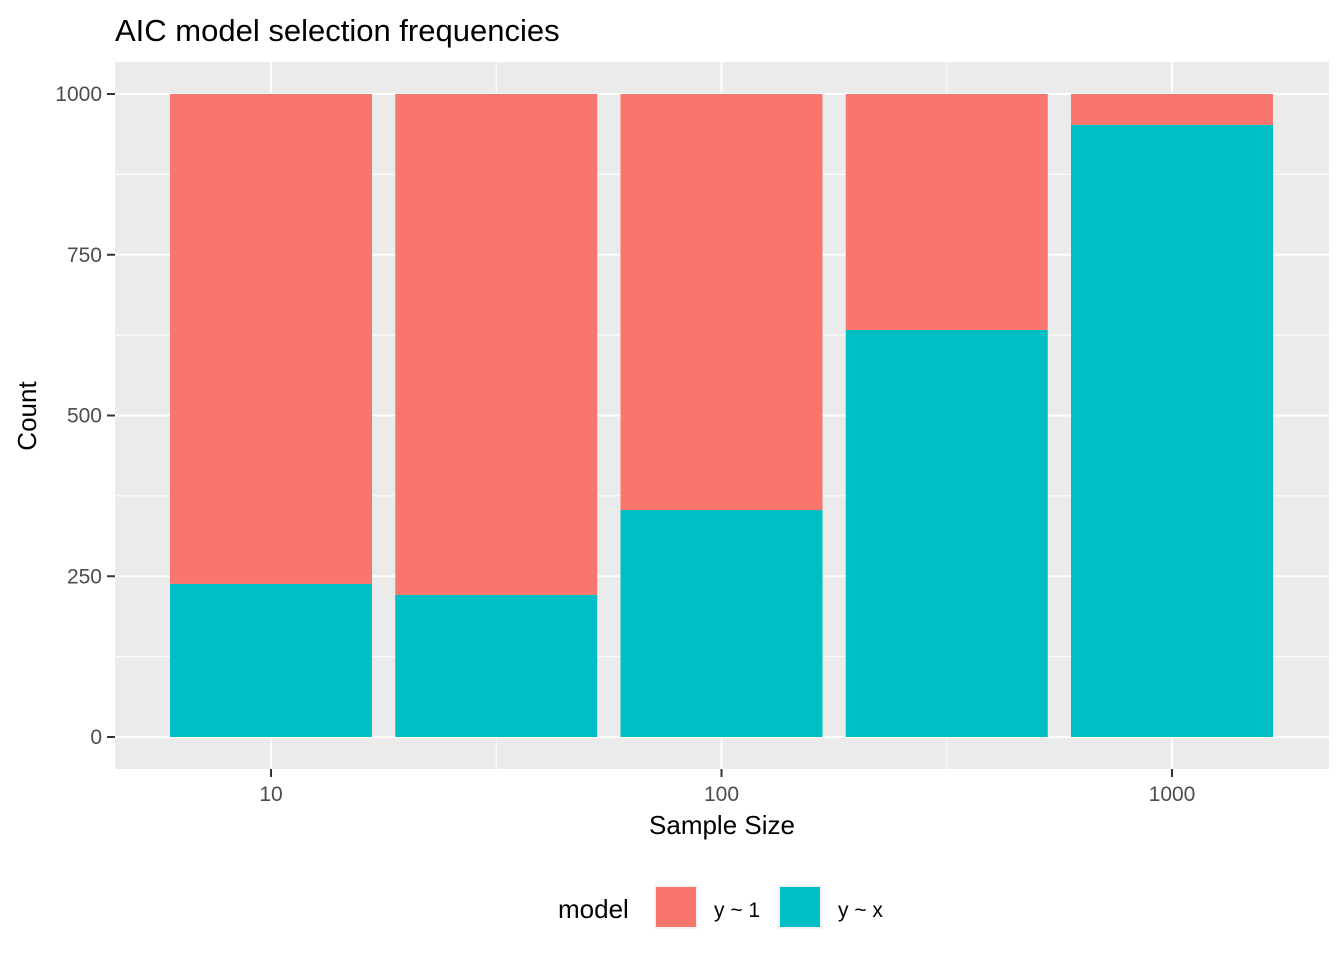  Describe the element at coordinates (84, 255) in the screenshot. I see `y-tick-label: 750` at that location.